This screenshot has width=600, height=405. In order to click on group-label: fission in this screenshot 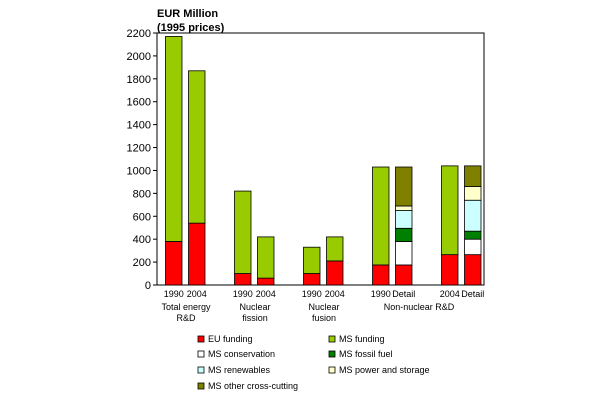, I will do `click(255, 318)`.